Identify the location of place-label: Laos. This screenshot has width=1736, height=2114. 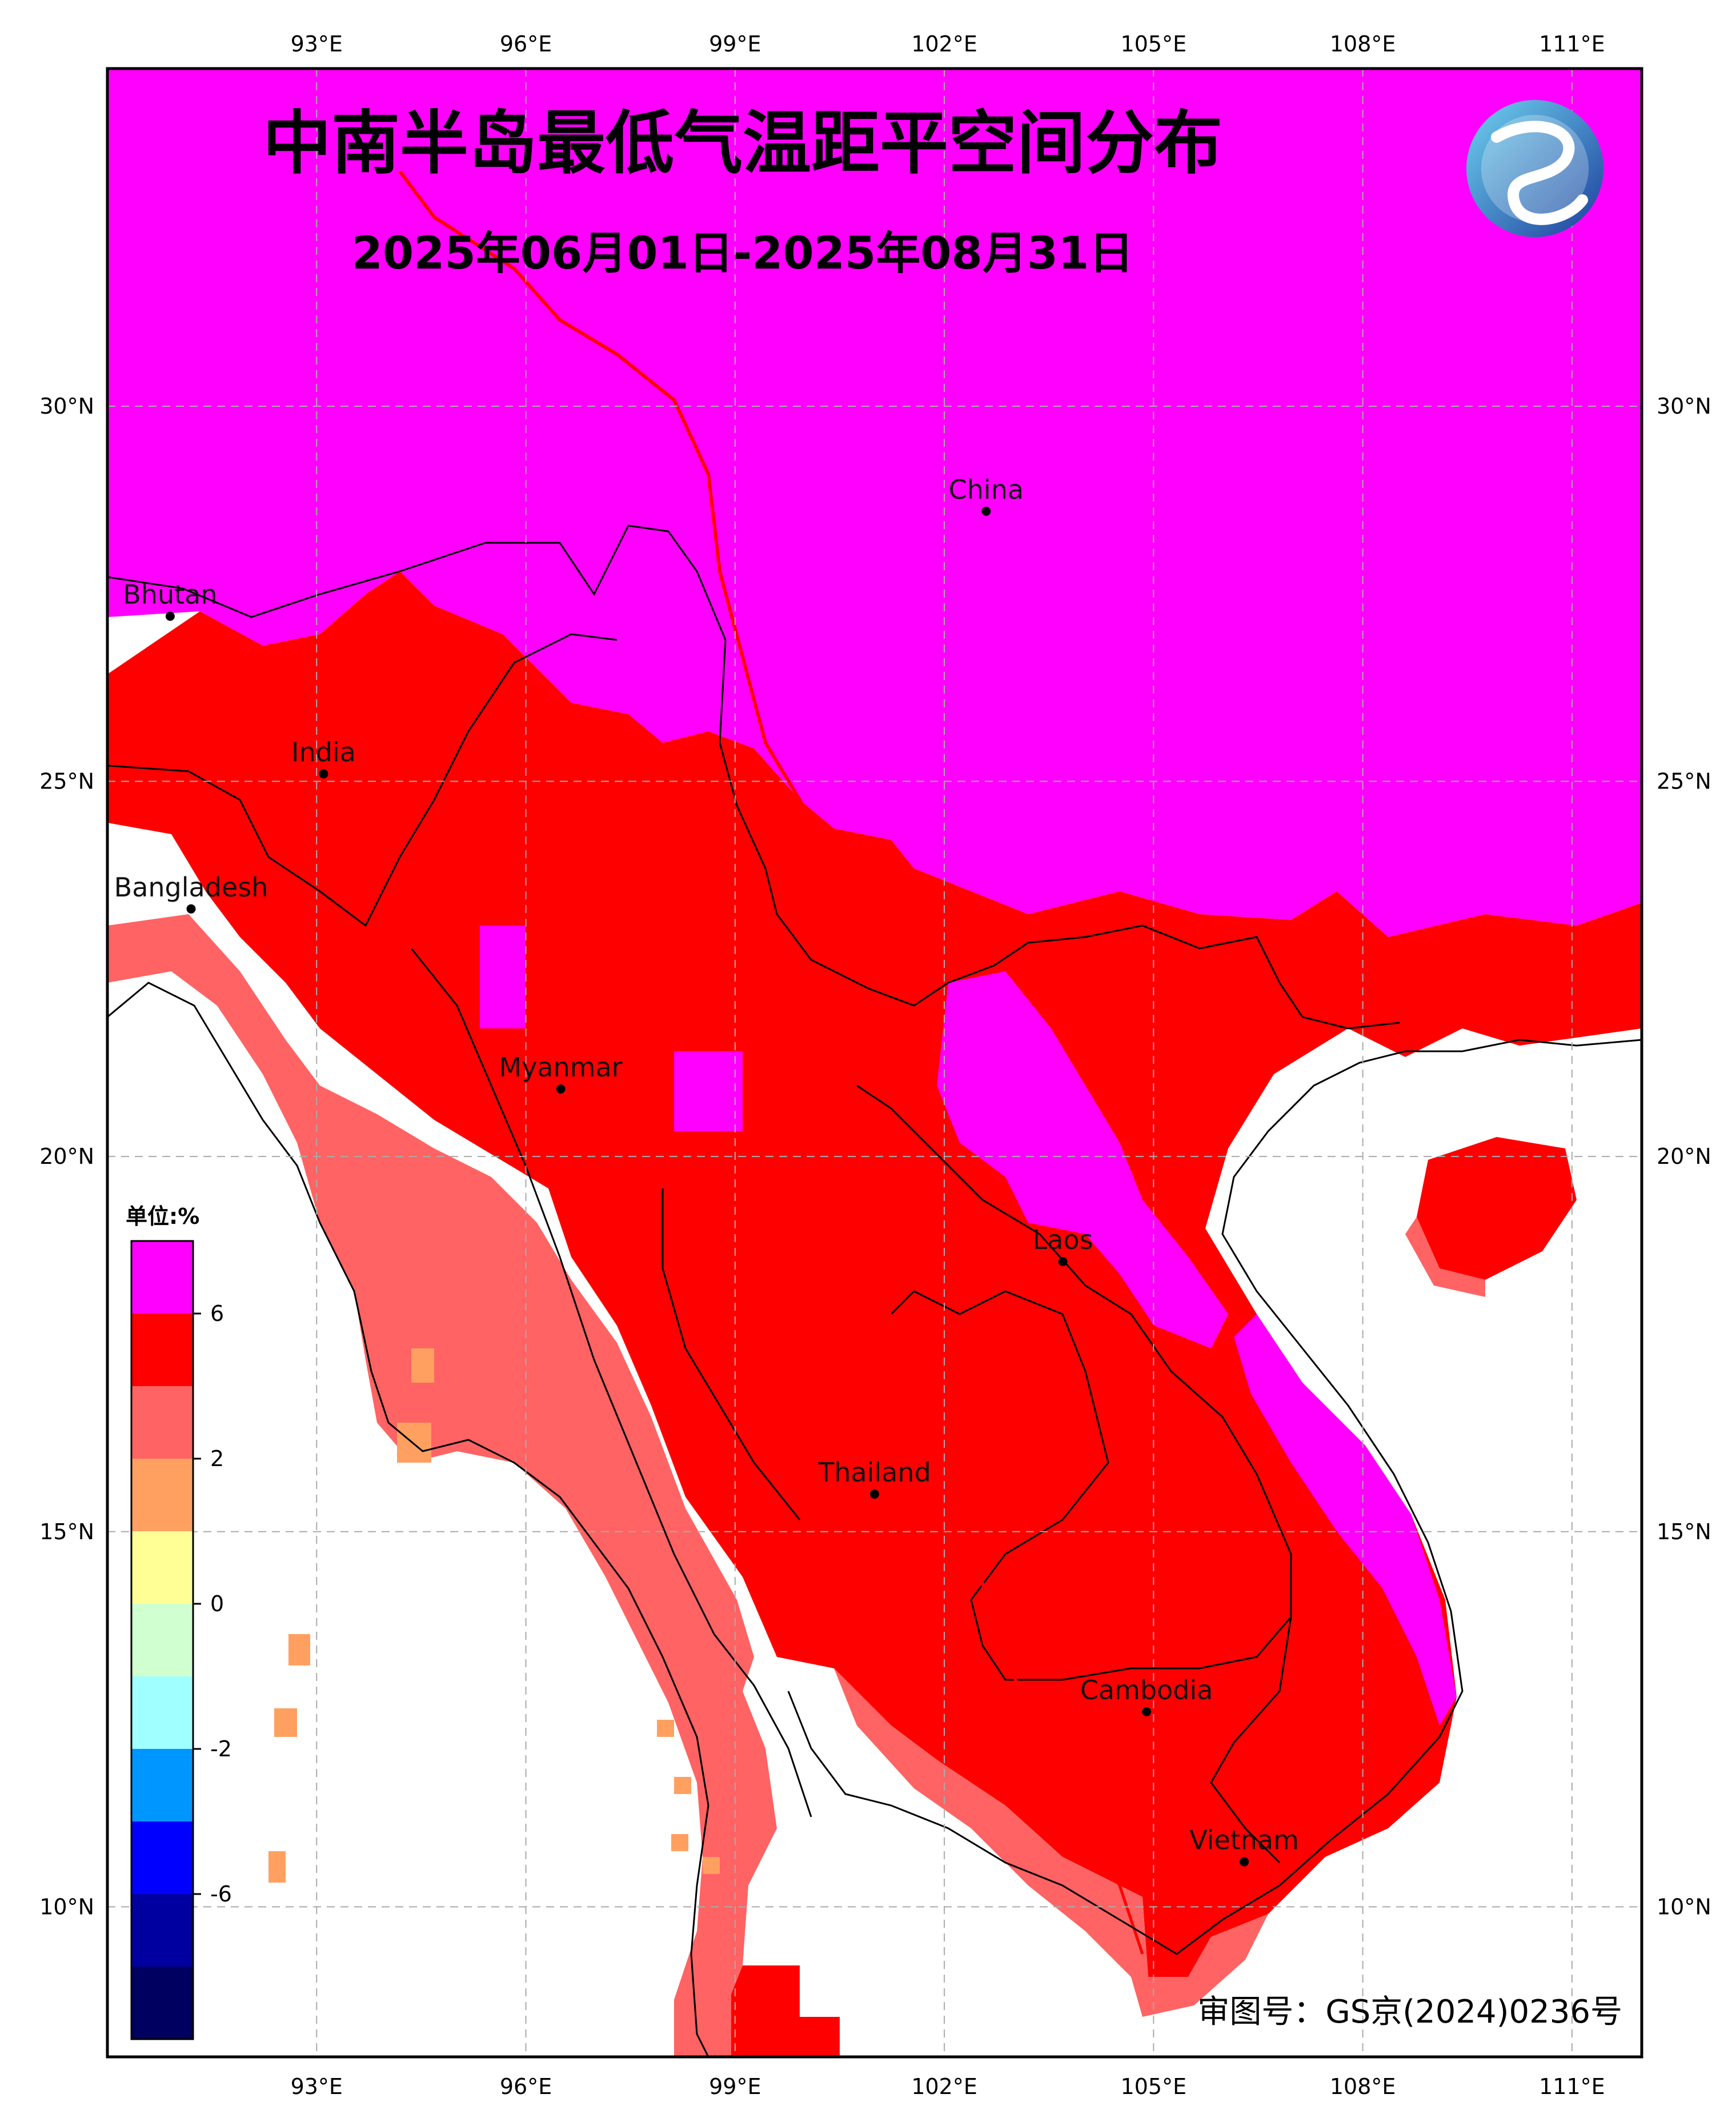
(1063, 1239).